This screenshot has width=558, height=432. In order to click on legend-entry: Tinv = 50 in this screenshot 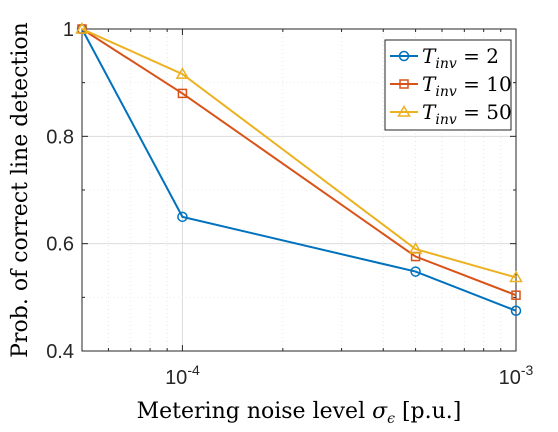, I will do `click(451, 114)`.